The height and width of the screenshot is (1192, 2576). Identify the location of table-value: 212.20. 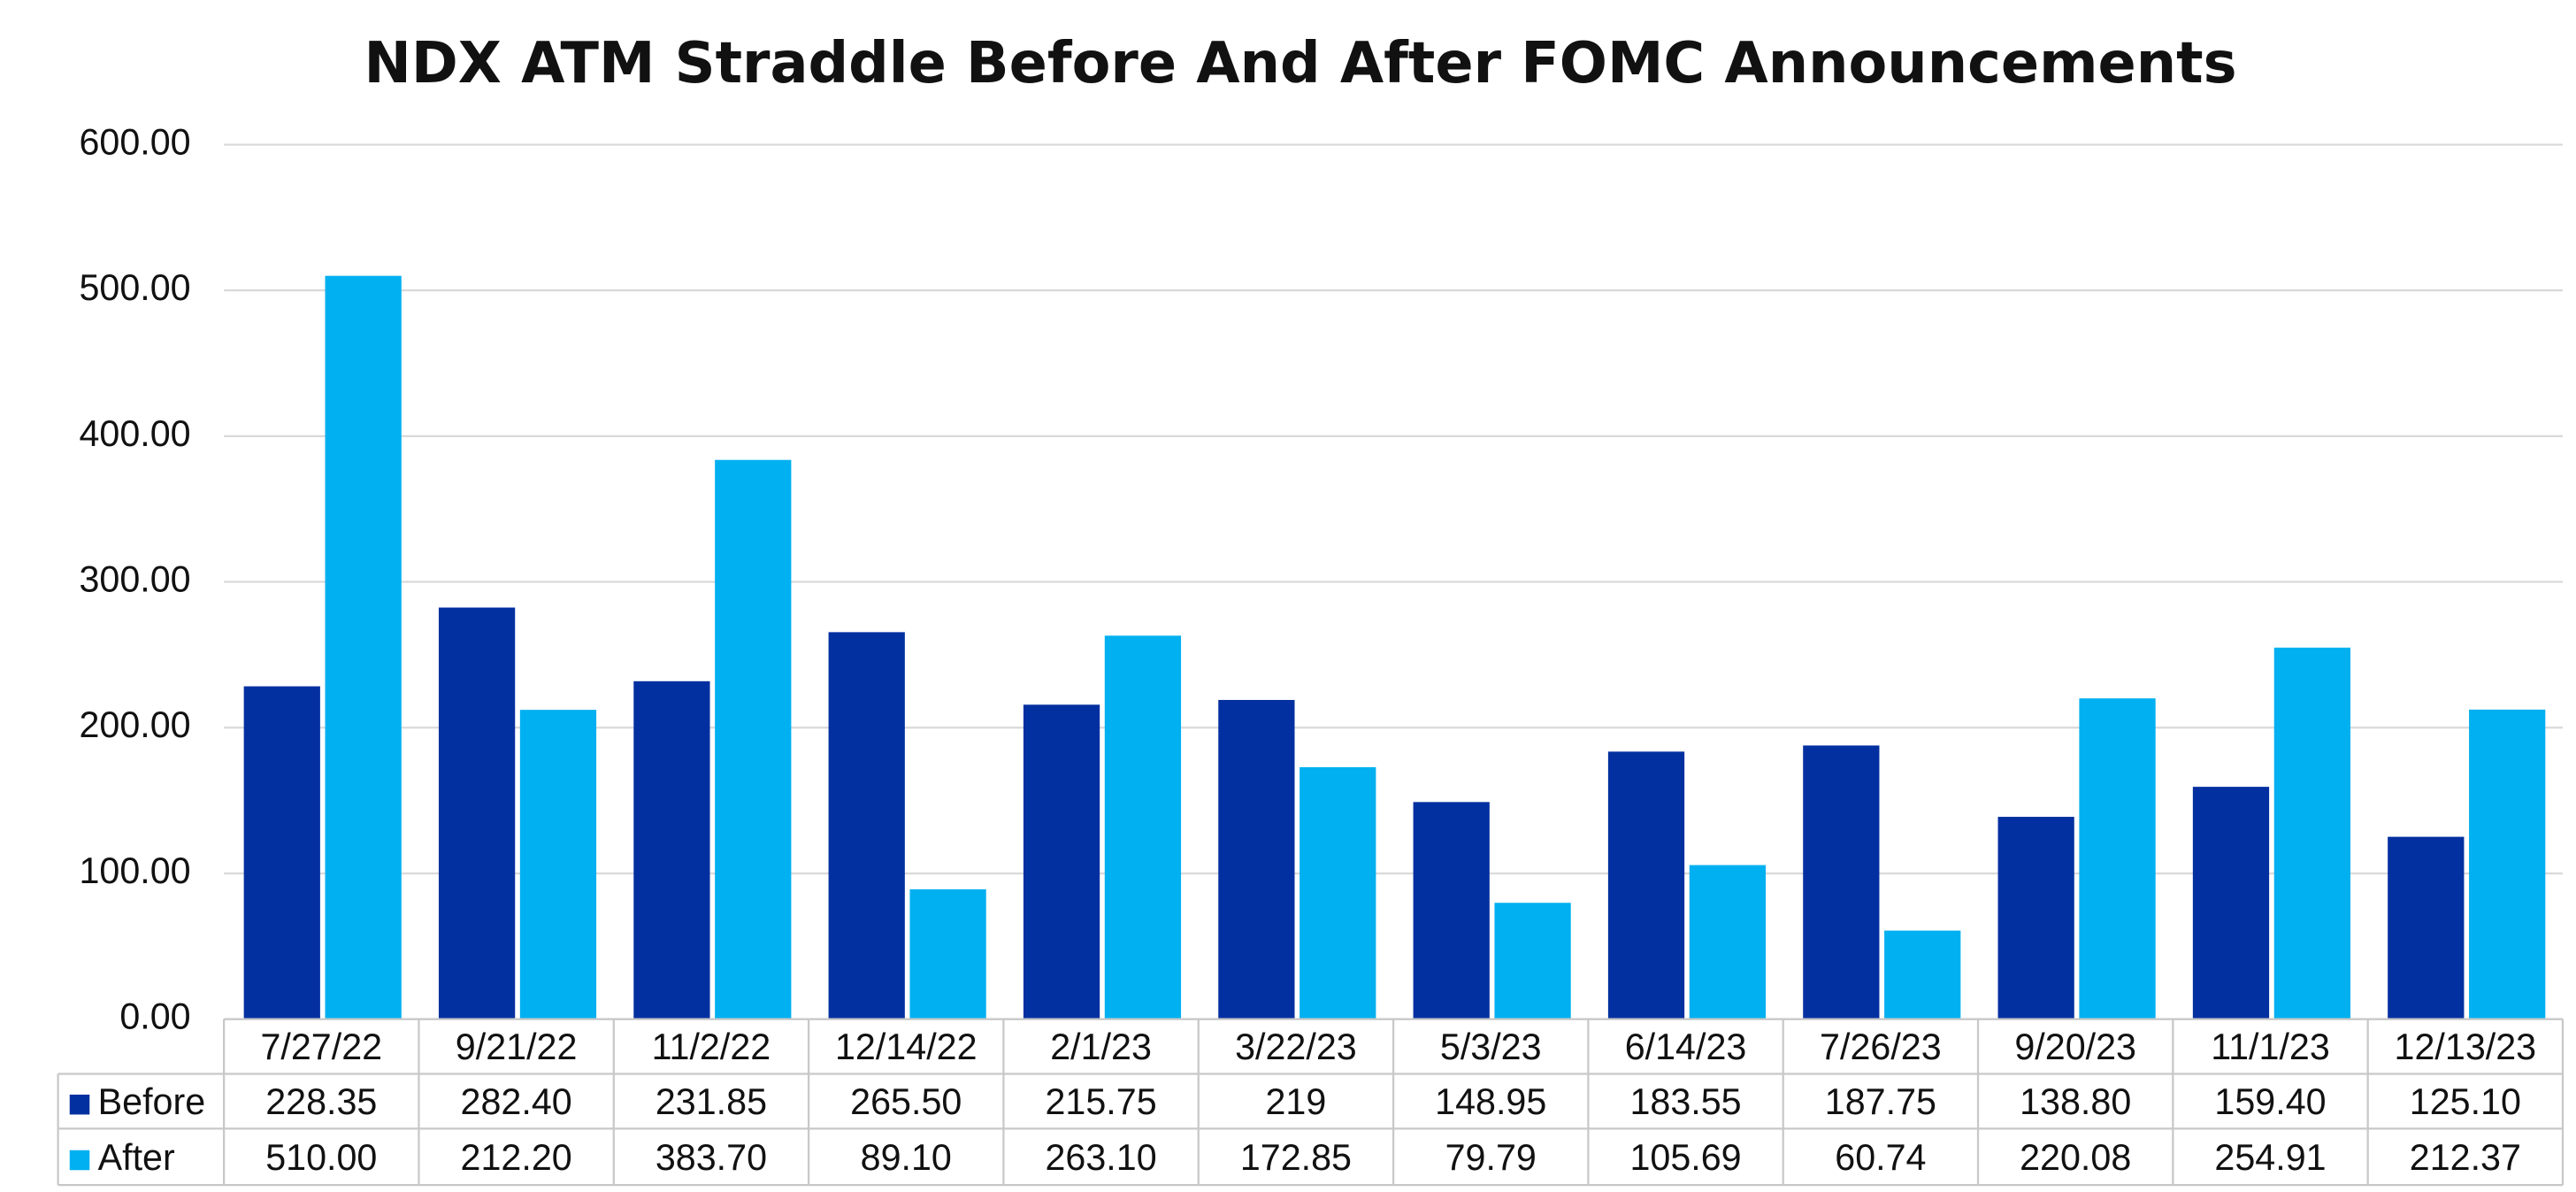
(516, 1157).